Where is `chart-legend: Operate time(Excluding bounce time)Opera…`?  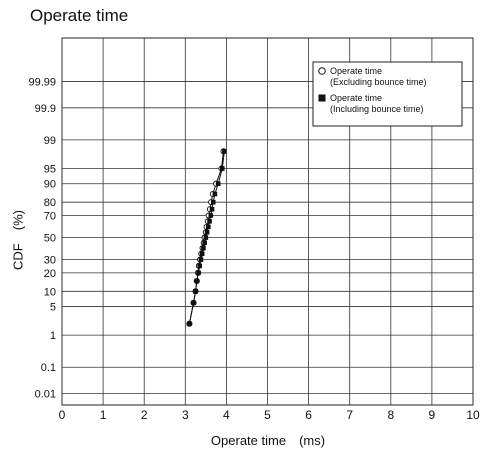
chart-legend: Operate time(Excluding bounce time)Opera… is located at coordinates (387, 94).